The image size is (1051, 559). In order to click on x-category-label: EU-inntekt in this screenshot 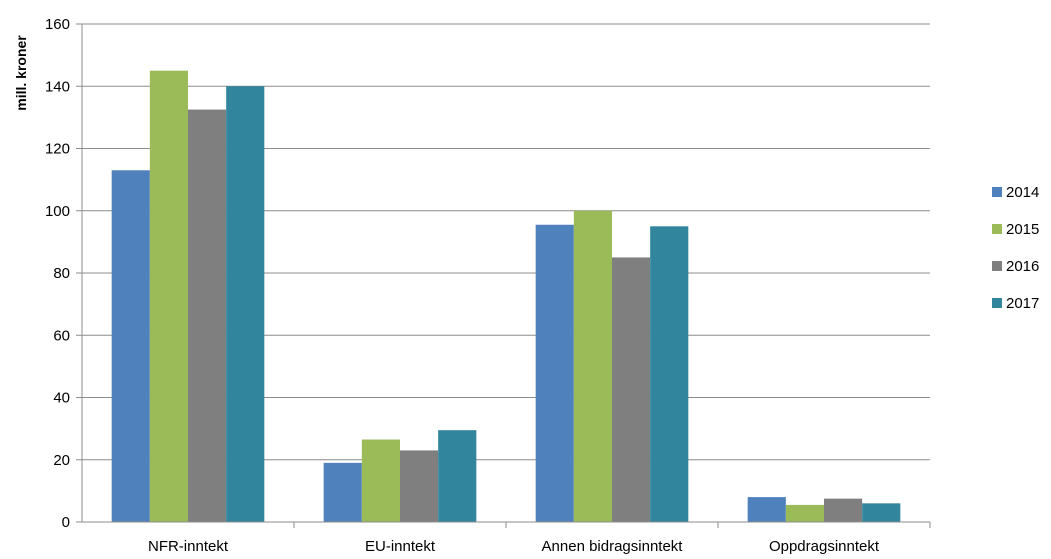, I will do `click(400, 546)`.